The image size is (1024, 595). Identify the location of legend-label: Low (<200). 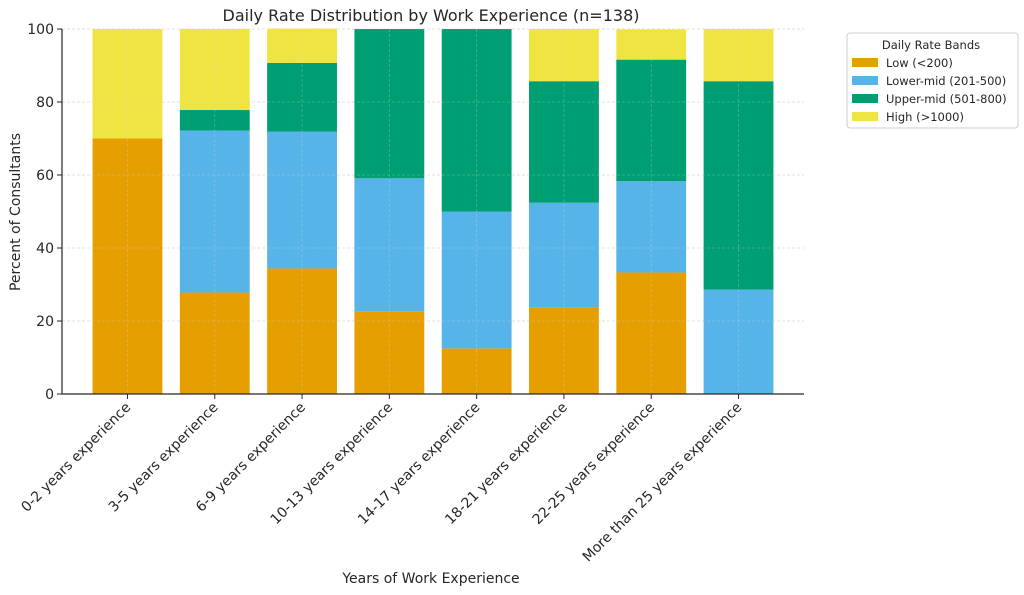
(919, 63).